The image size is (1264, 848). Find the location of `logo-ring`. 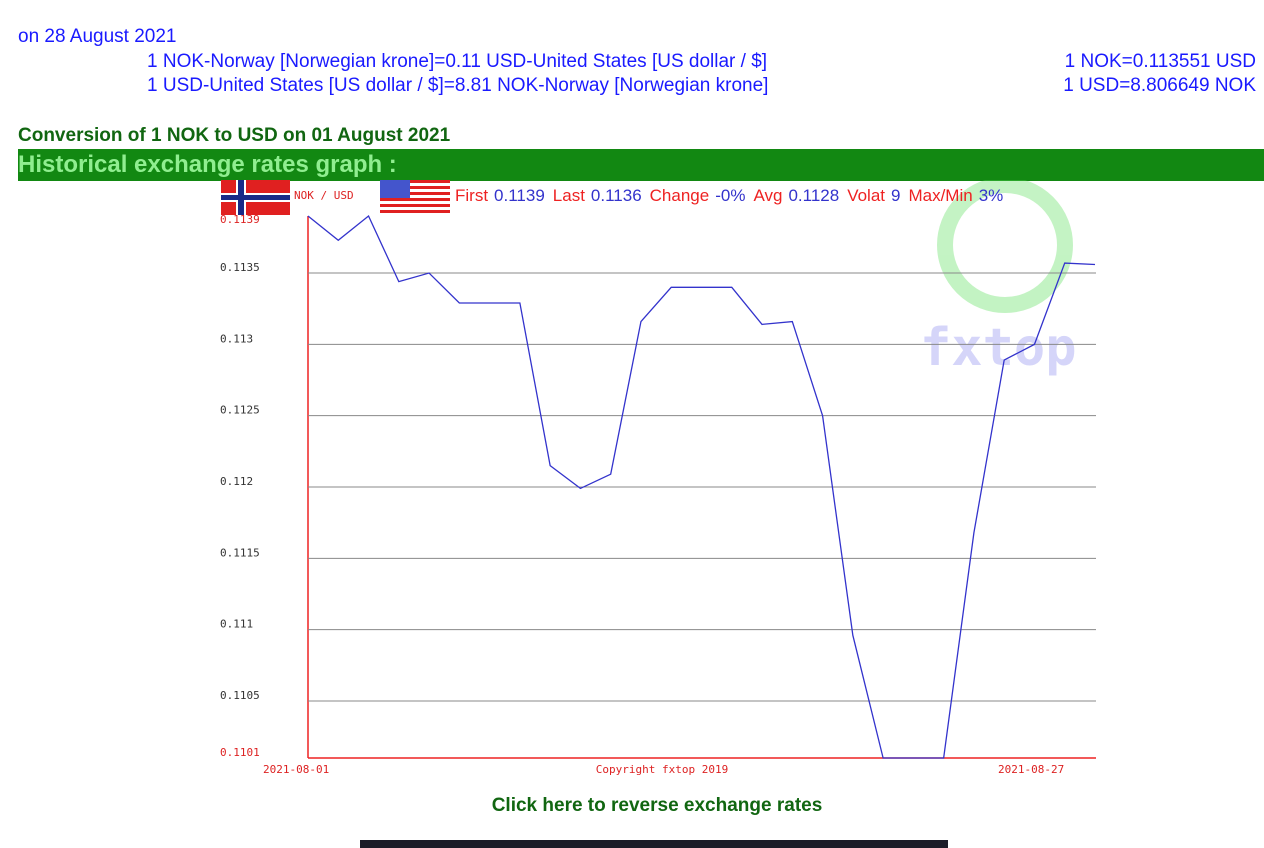

logo-ring is located at coordinates (1005, 246).